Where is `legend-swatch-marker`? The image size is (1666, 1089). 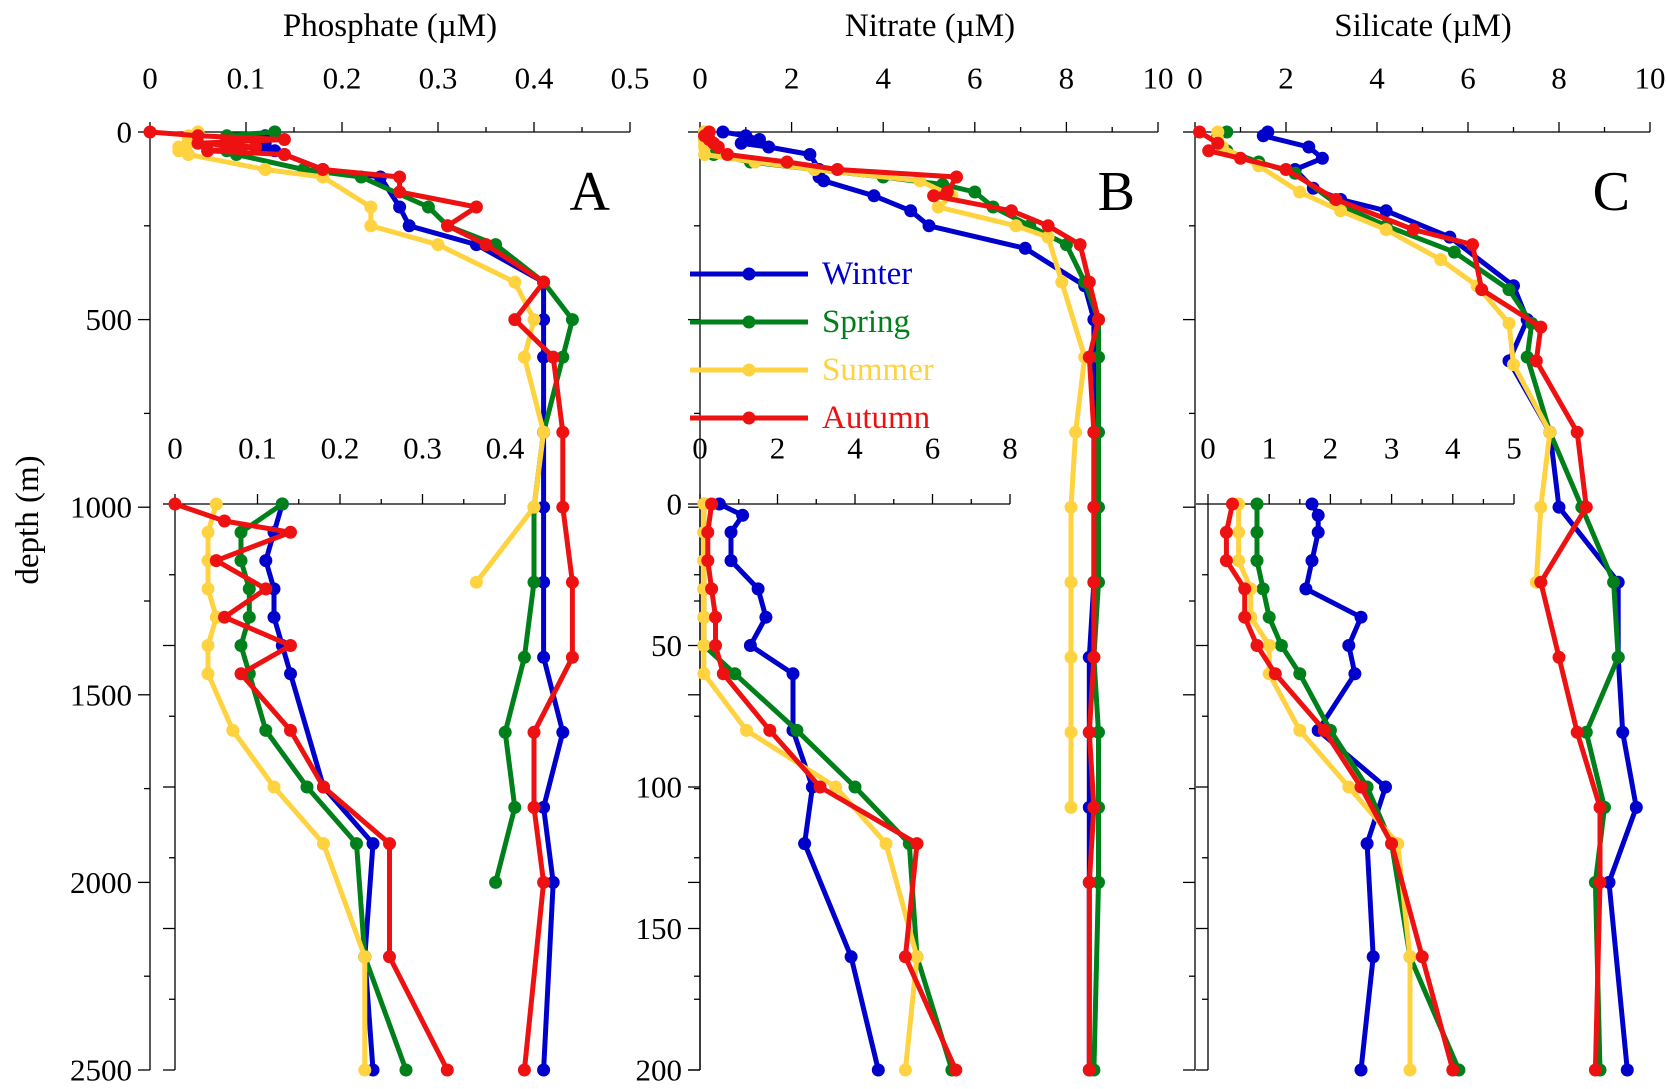
legend-swatch-marker is located at coordinates (749, 322).